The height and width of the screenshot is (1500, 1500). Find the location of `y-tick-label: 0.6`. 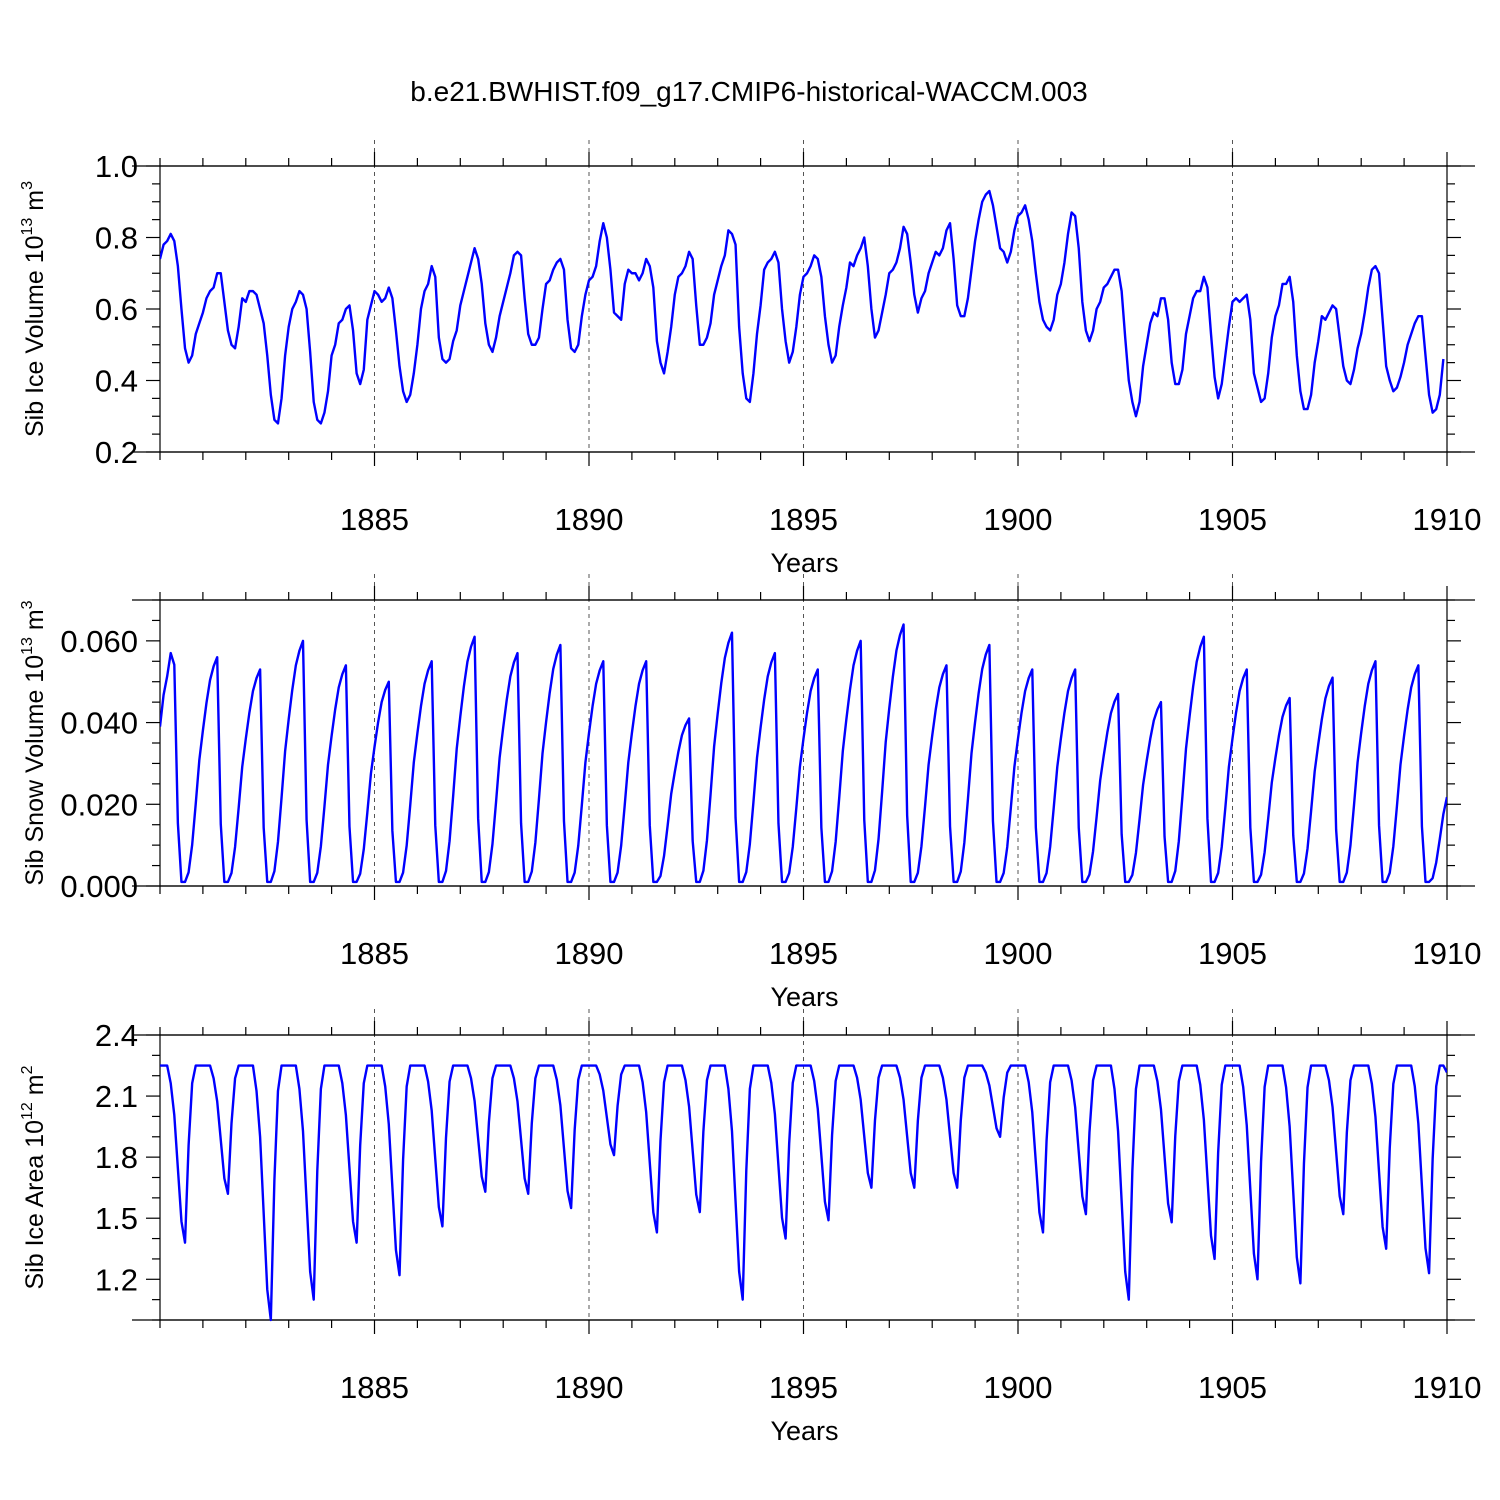

y-tick-label: 0.6 is located at coordinates (116, 309).